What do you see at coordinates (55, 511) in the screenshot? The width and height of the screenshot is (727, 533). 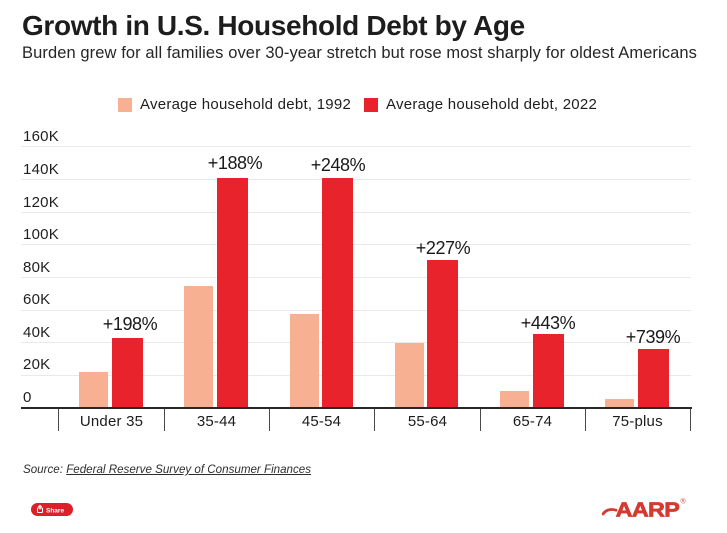 I see `svg-text: Share` at bounding box center [55, 511].